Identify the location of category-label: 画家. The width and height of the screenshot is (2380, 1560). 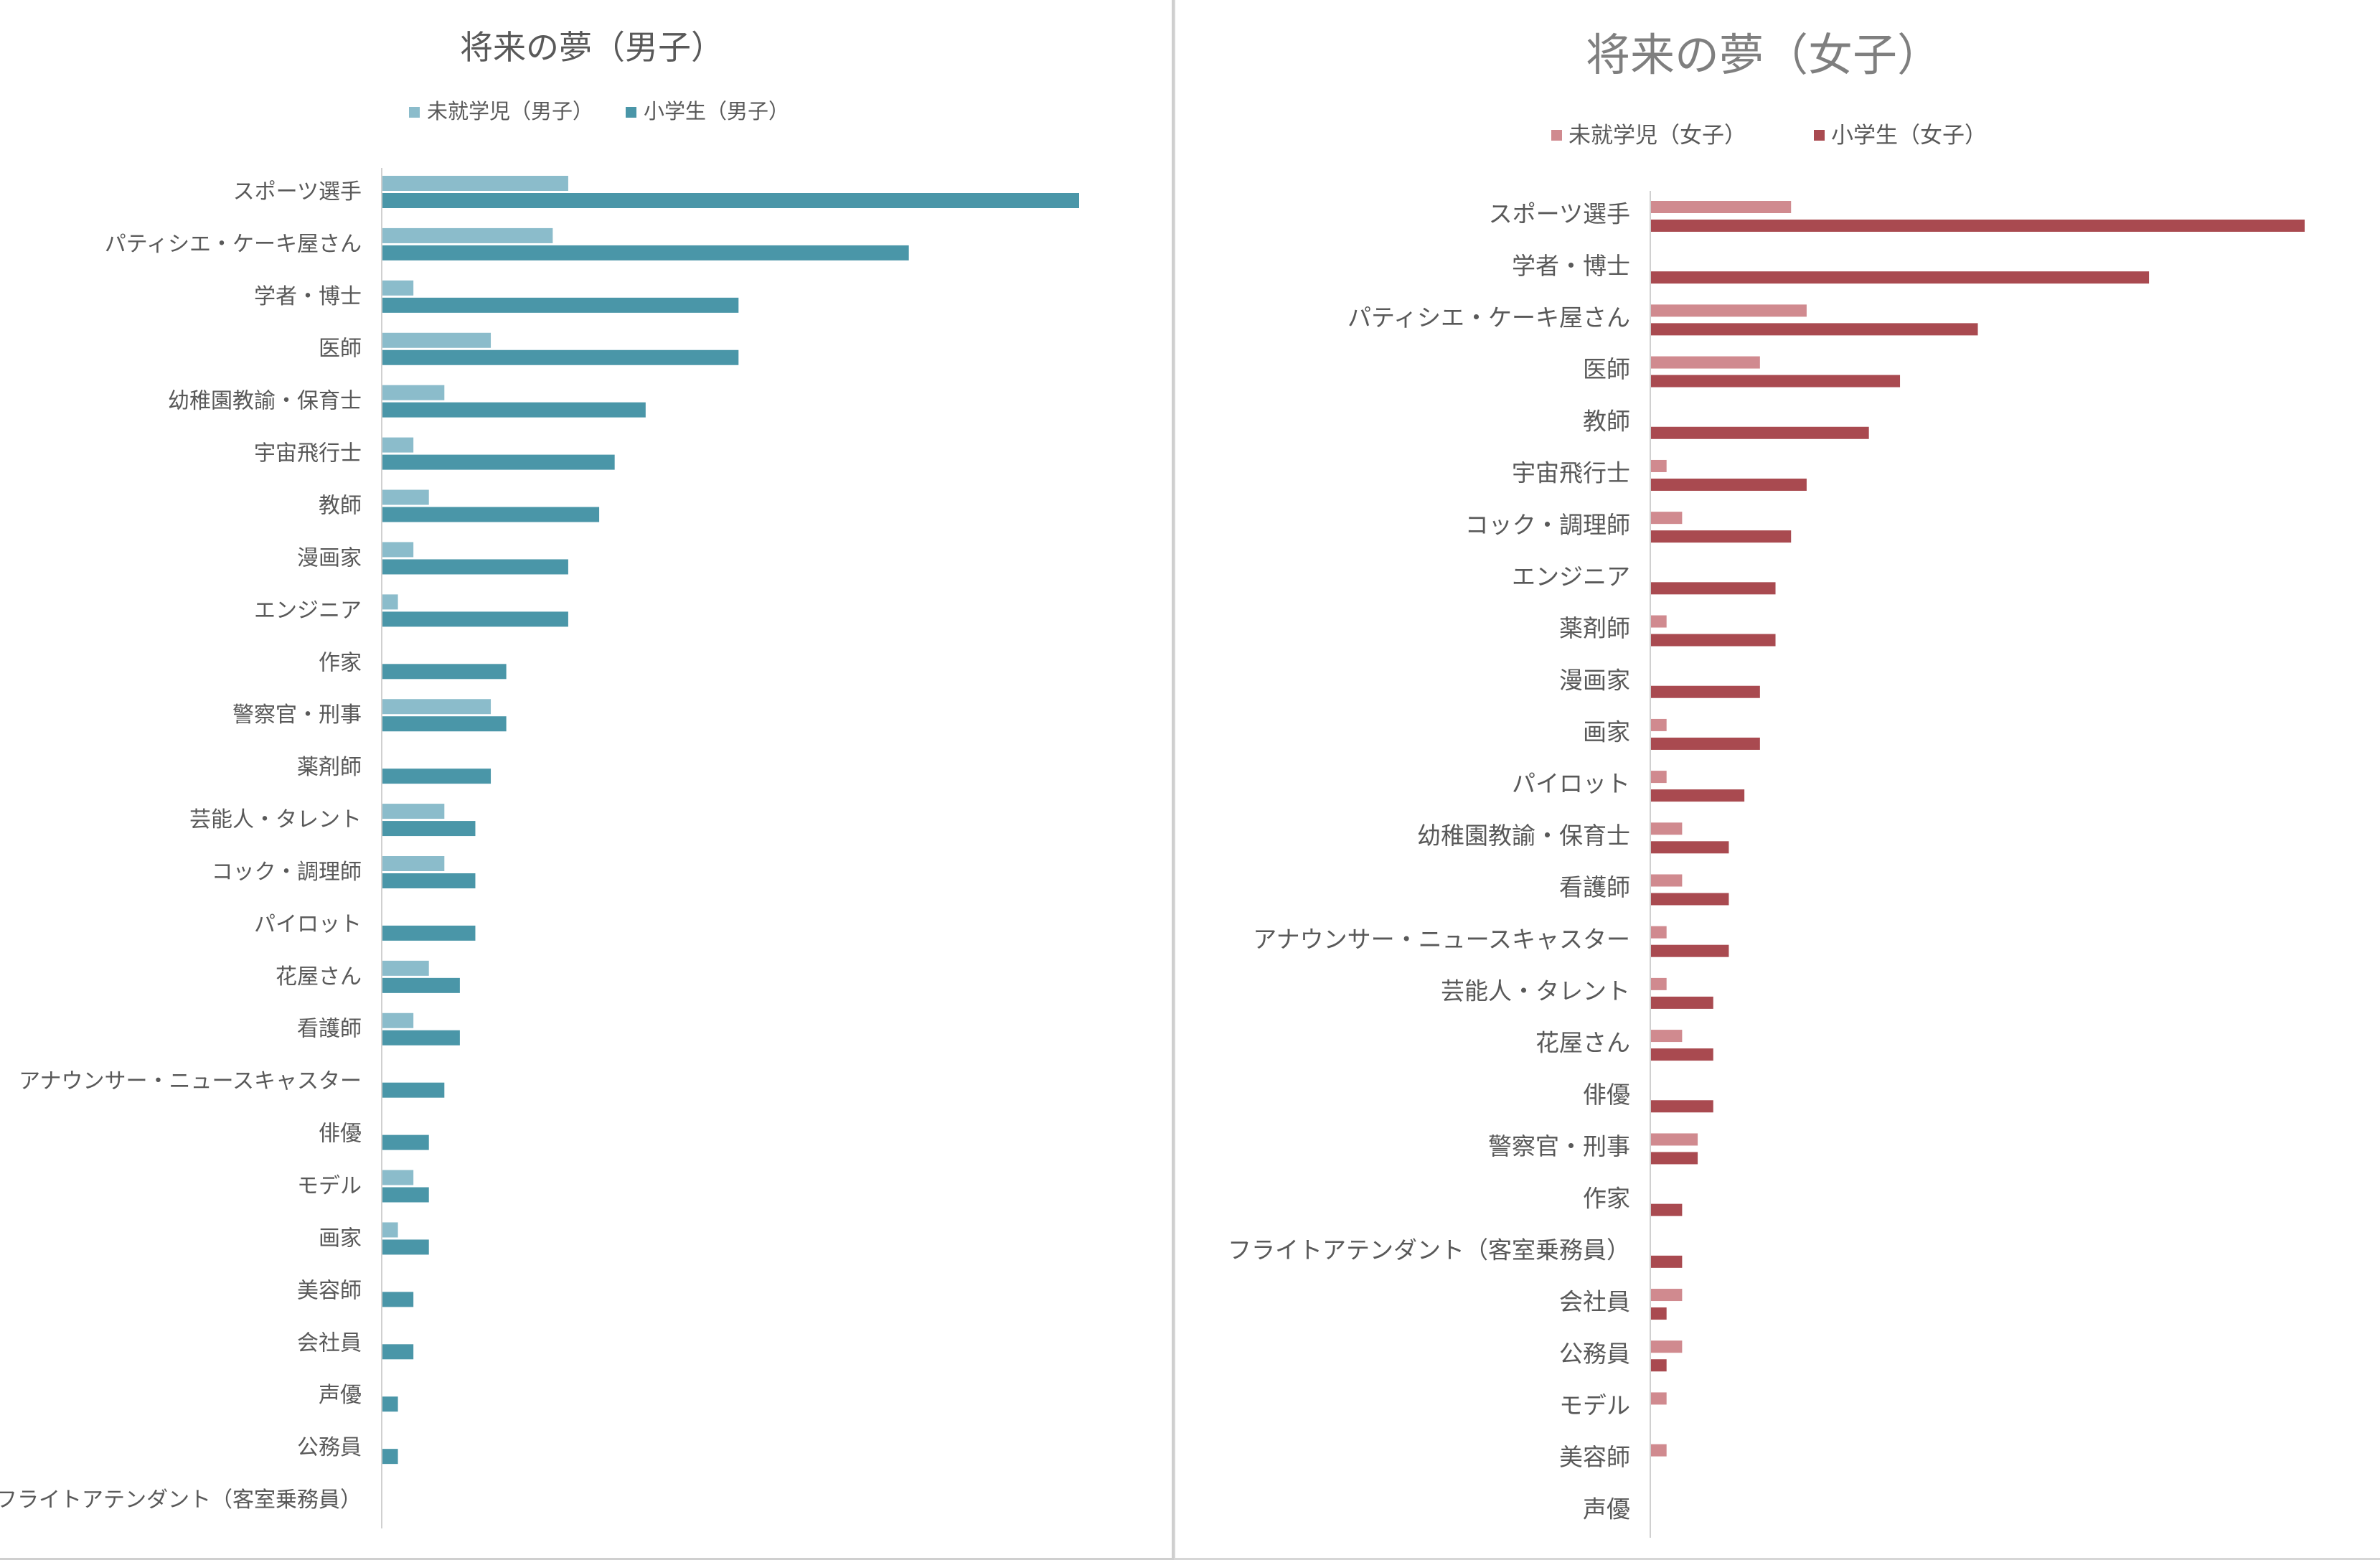
(1606, 732).